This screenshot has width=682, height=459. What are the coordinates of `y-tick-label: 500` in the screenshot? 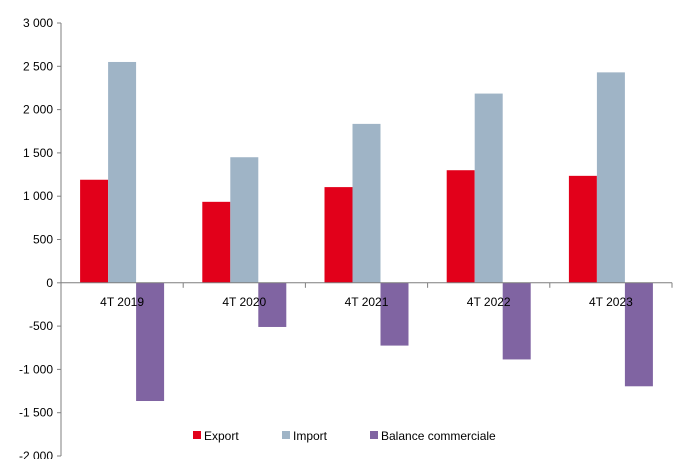 It's located at (43, 240).